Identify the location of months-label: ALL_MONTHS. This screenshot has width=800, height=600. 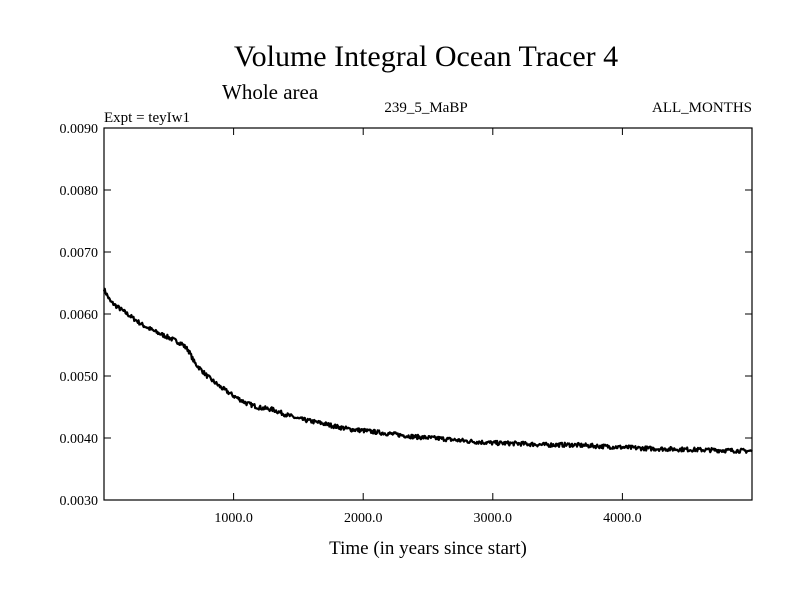
(702, 108).